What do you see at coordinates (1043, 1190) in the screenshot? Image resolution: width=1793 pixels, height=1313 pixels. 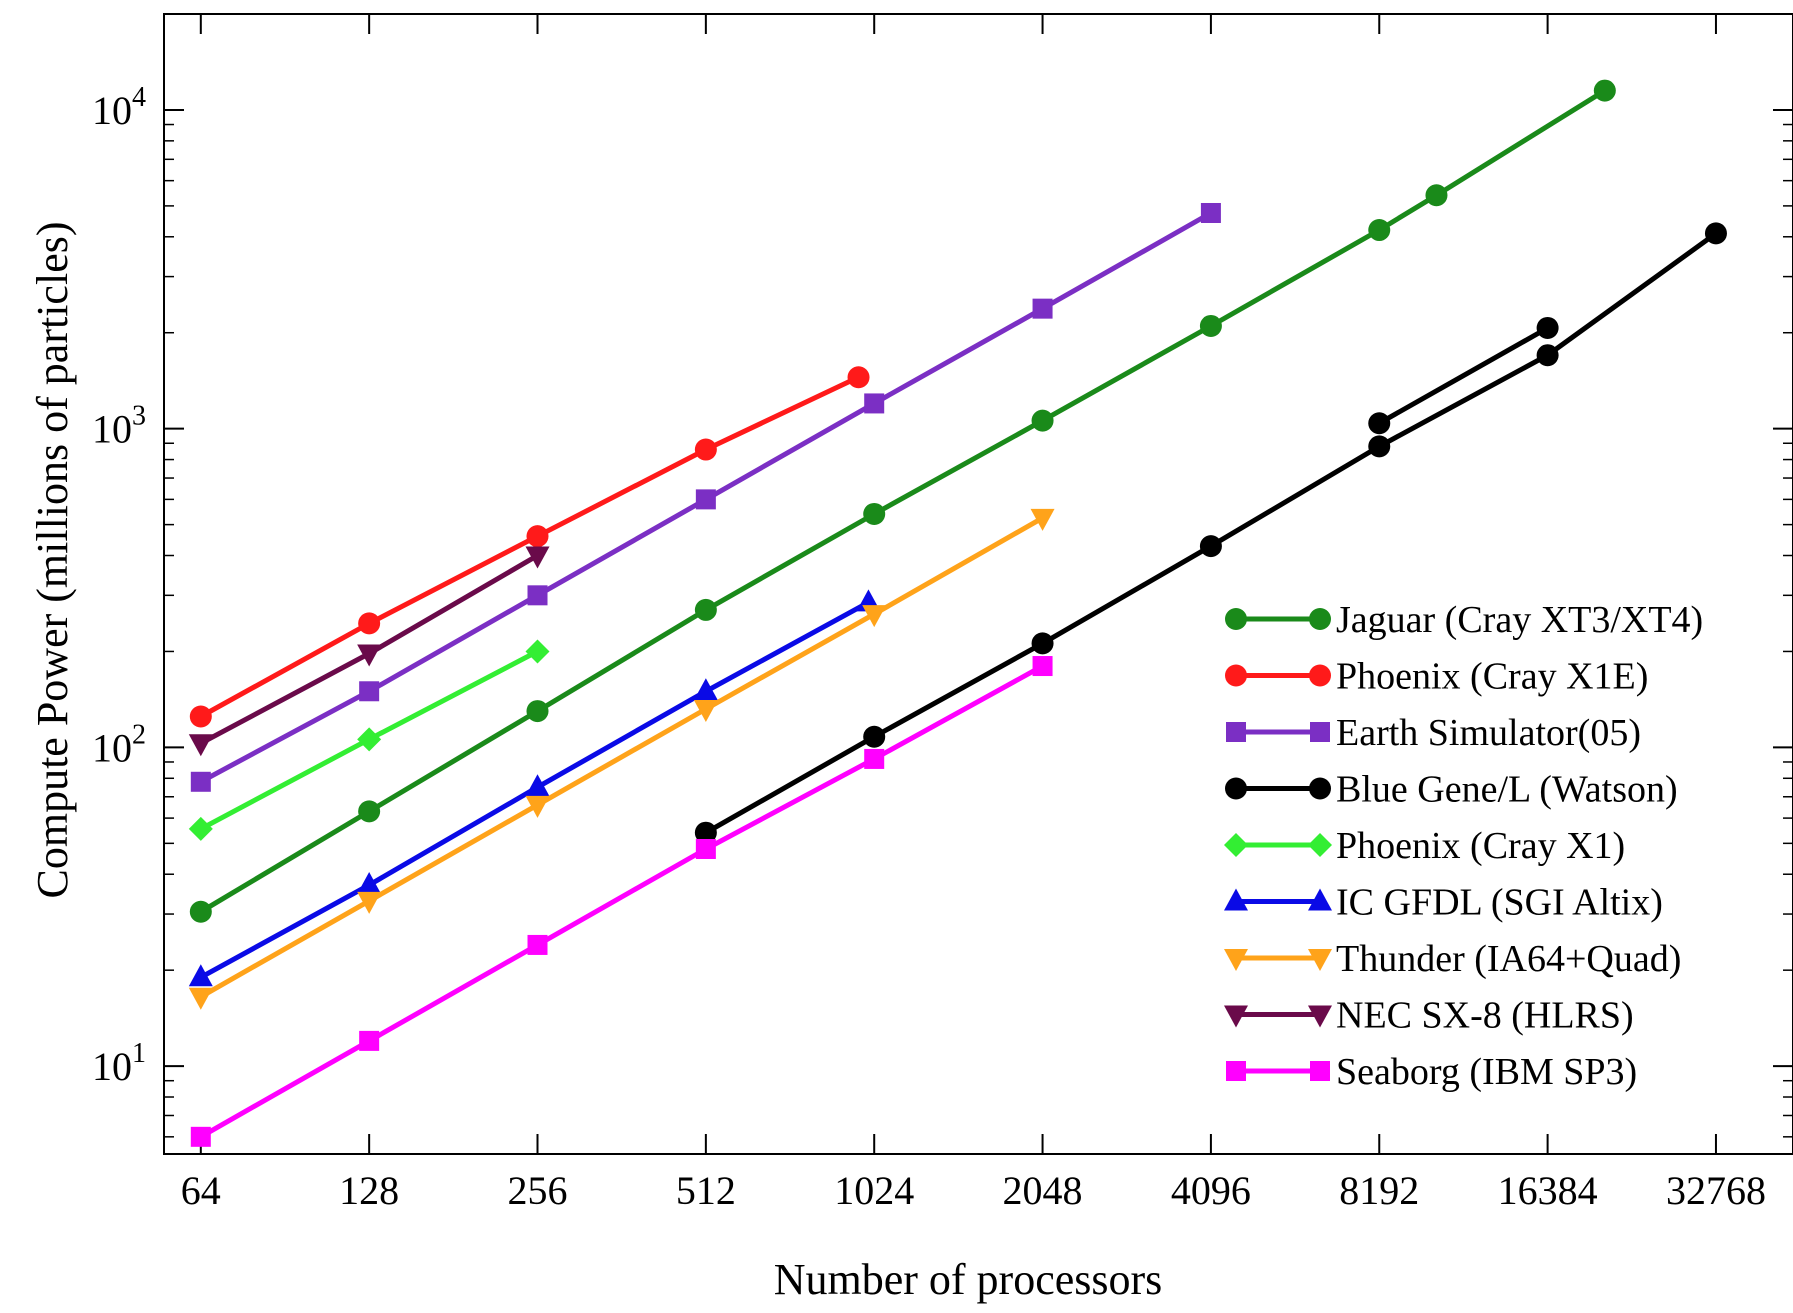 I see `x-tick-label: 2048` at bounding box center [1043, 1190].